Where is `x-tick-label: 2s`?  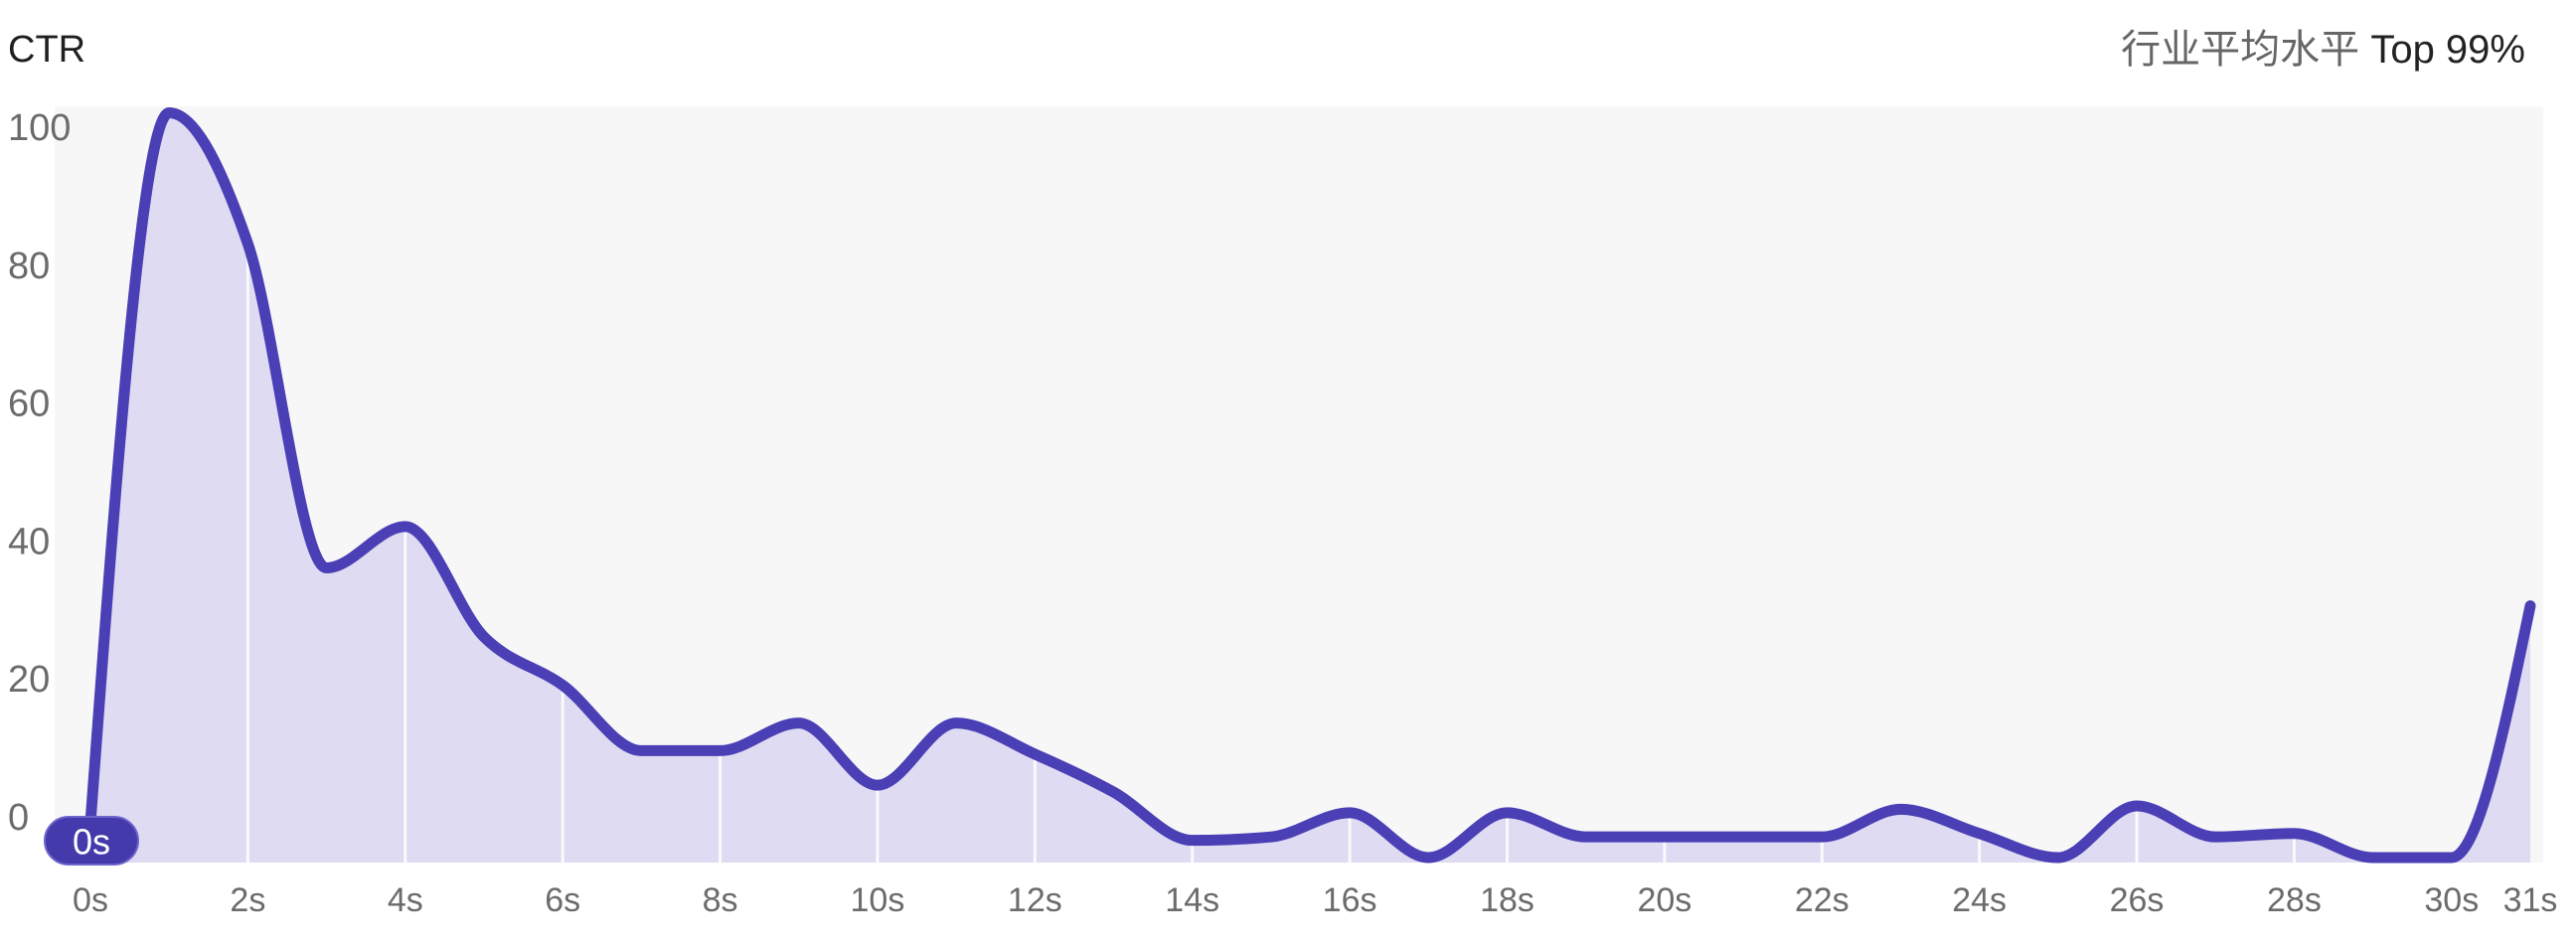
x-tick-label: 2s is located at coordinates (247, 900).